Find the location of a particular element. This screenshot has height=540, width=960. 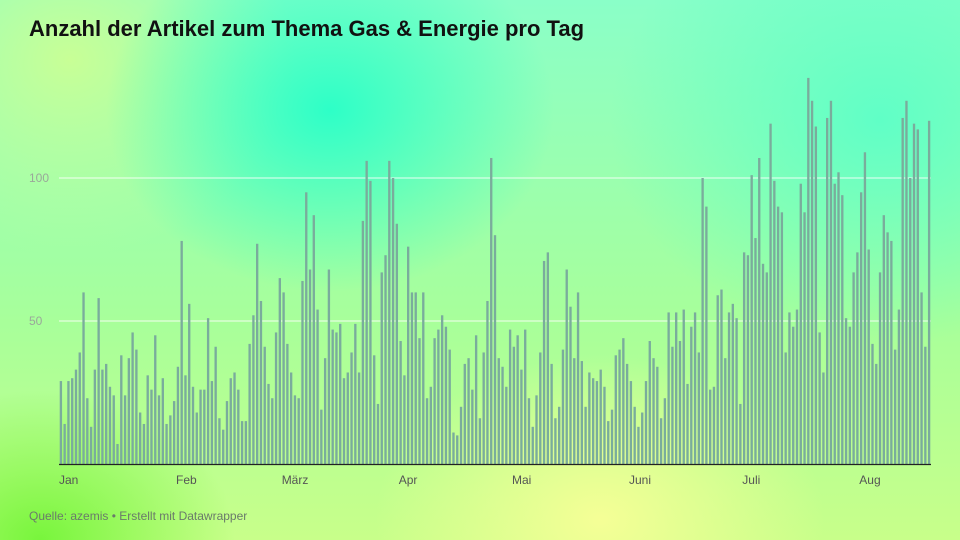

x-tick-label: März is located at coordinates (295, 480).